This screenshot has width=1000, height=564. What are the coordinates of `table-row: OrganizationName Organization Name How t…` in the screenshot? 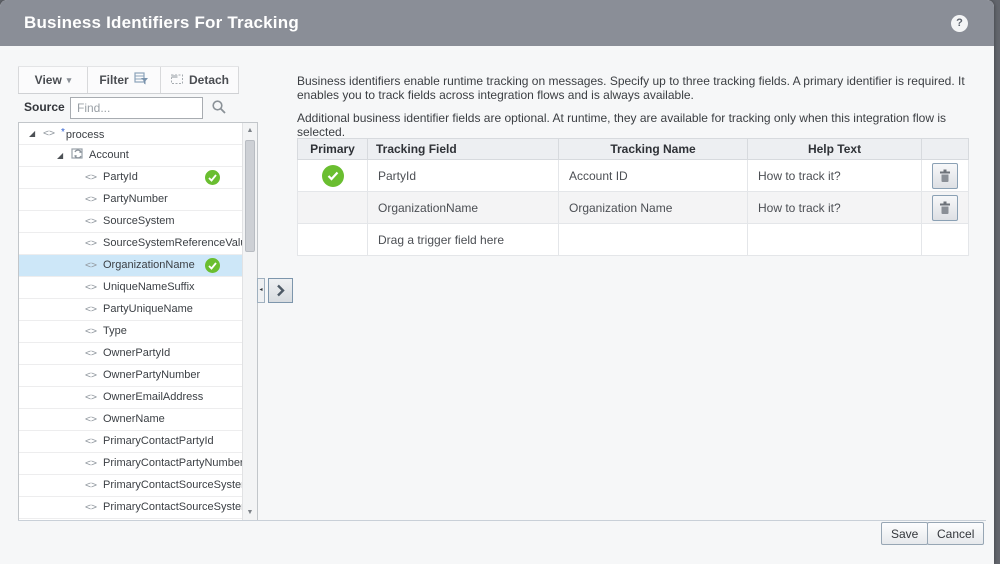 It's located at (633, 207).